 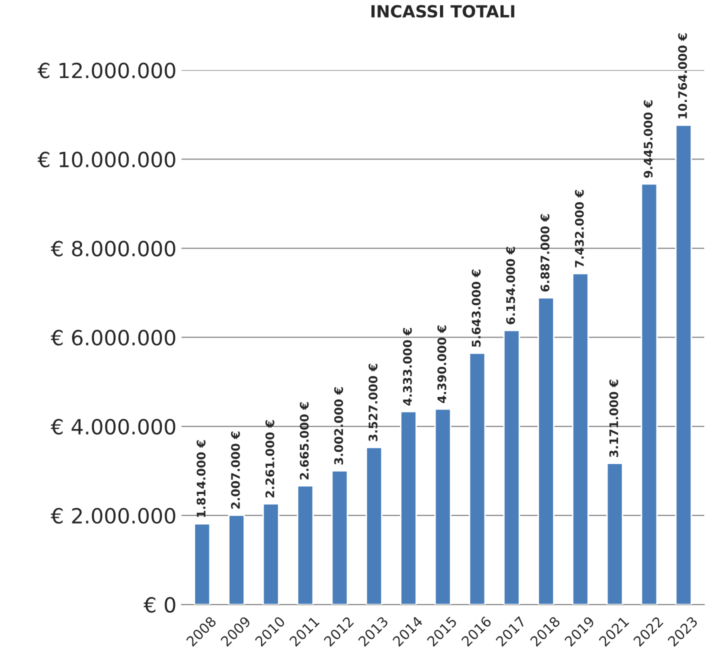 I want to click on data-label: 6.887.000 €, so click(x=545, y=253).